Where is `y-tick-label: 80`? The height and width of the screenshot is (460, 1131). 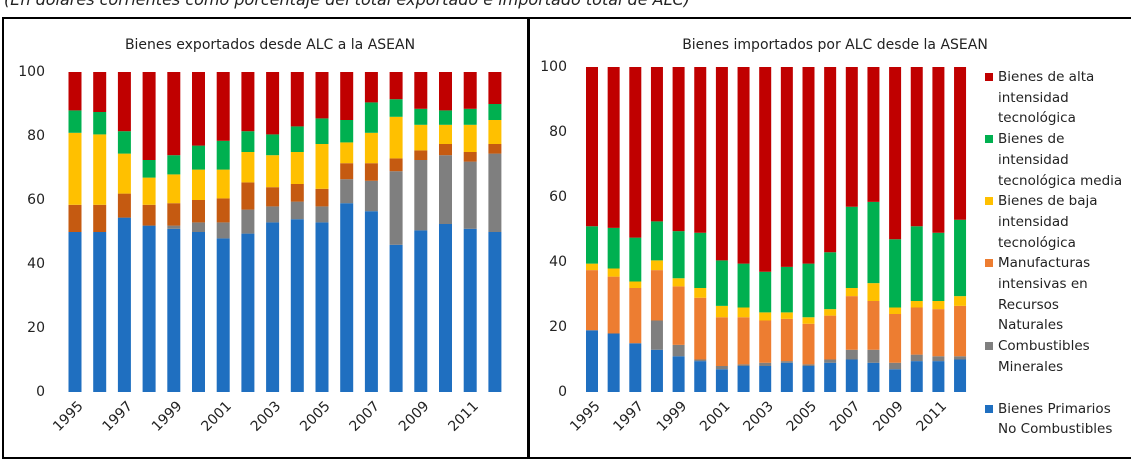
y-tick-label: 80 is located at coordinates (558, 132).